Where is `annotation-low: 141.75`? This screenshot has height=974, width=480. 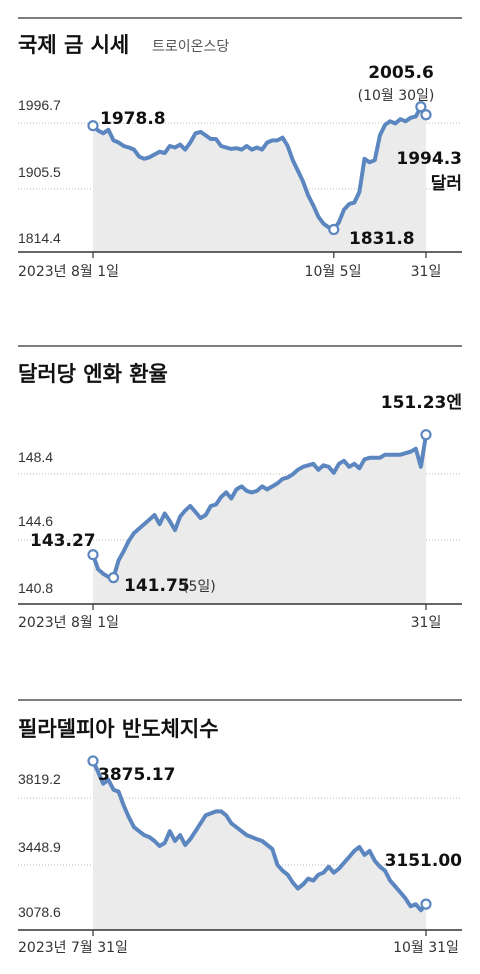
annotation-low: 141.75 is located at coordinates (157, 586).